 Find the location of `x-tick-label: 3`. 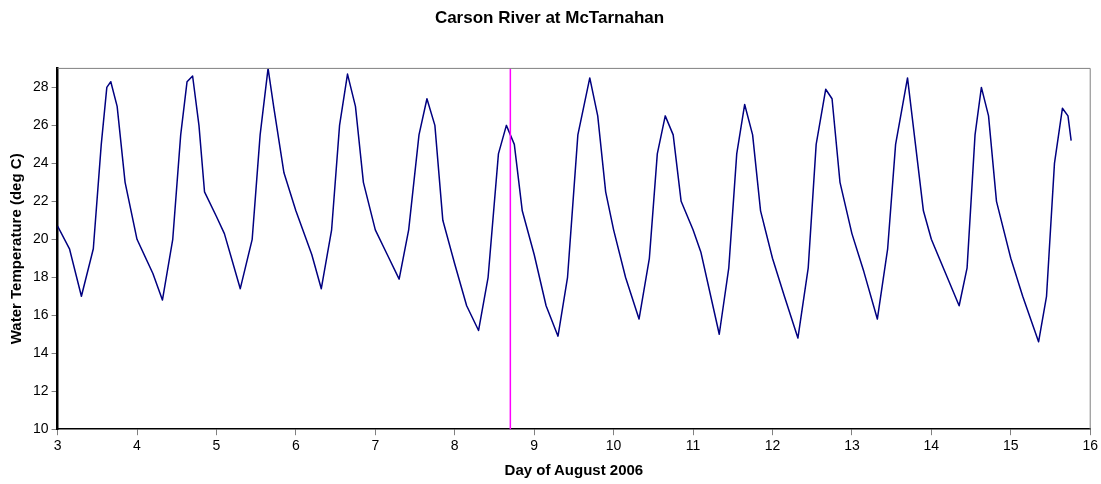

x-tick-label: 3 is located at coordinates (57, 445).